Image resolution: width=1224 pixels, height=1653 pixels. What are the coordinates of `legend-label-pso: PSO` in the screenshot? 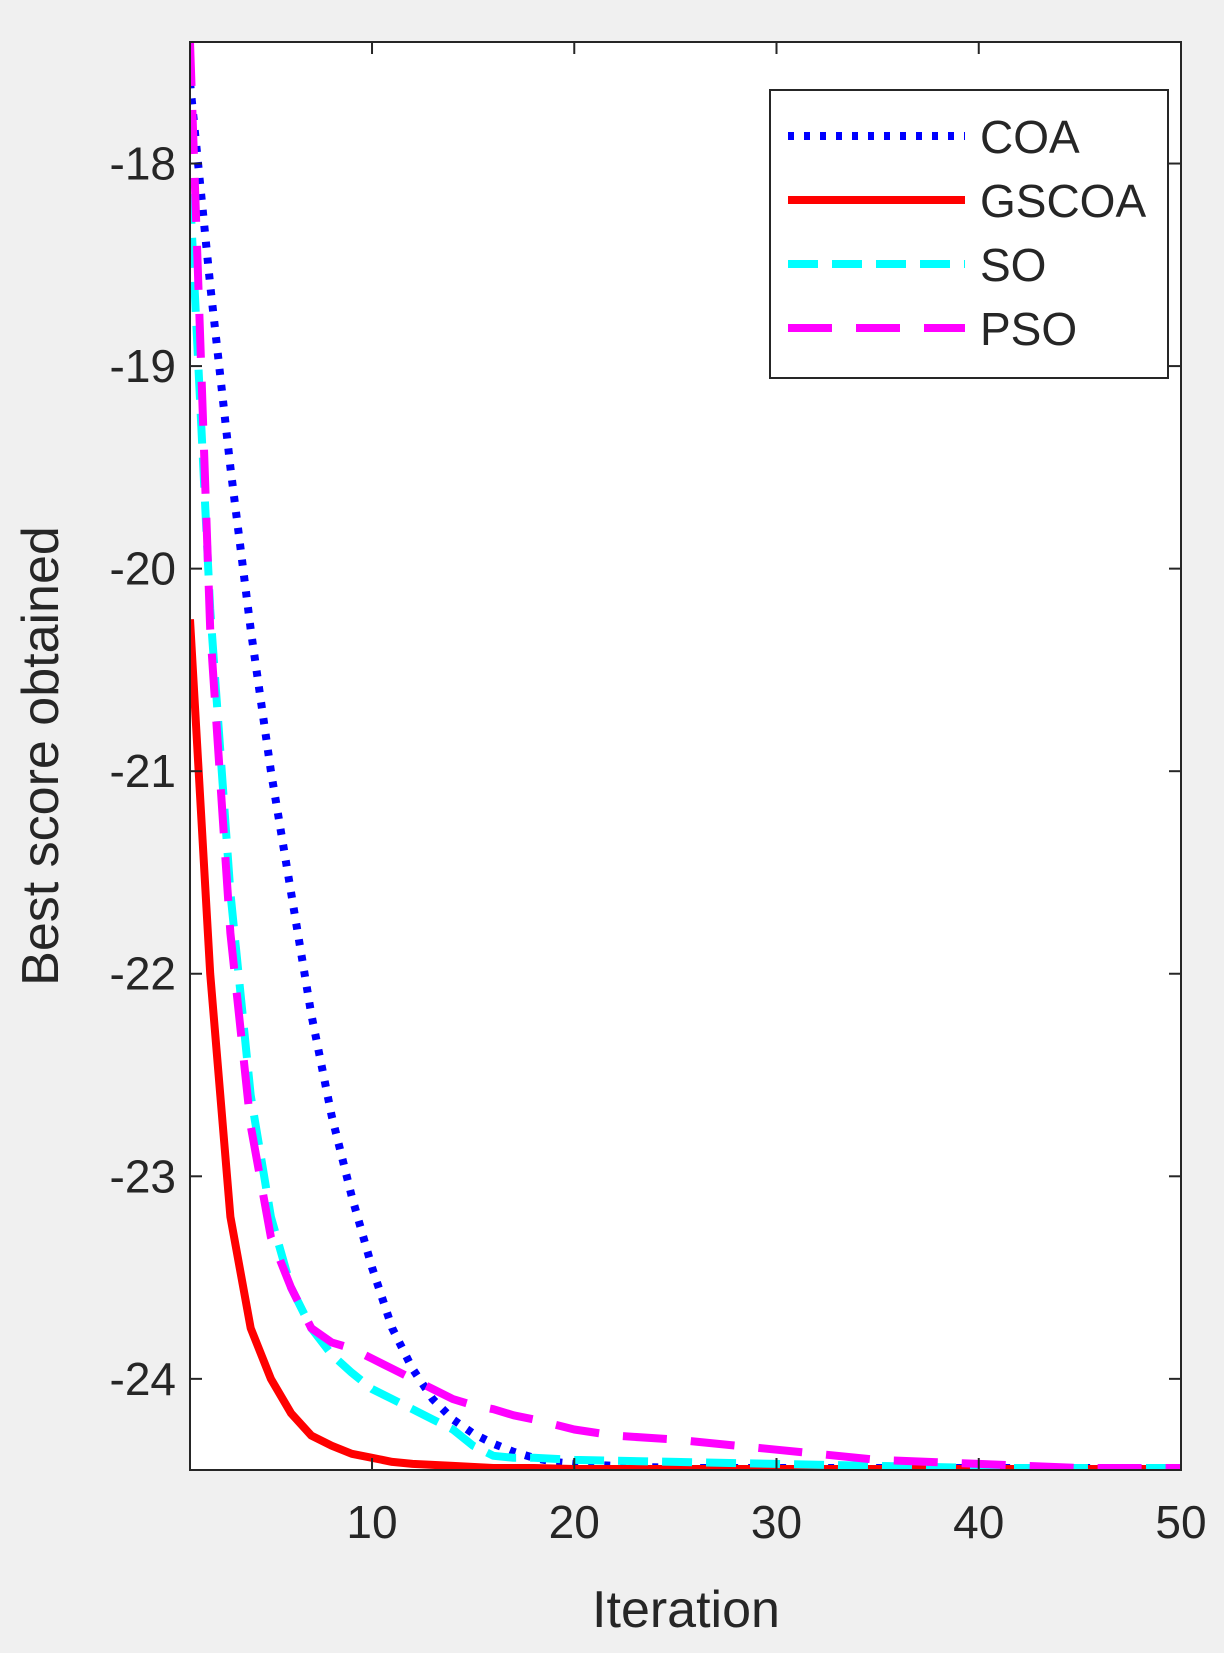 It's located at (1028, 329).